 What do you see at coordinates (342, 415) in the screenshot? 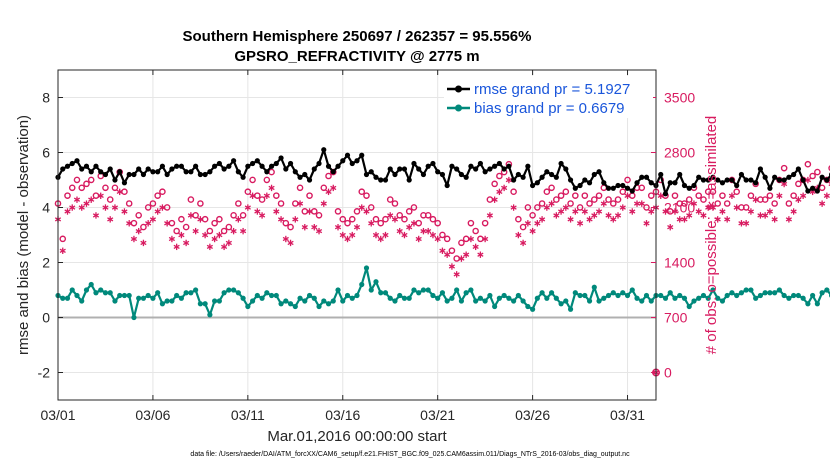
I see `x-tick-label: 03/16` at bounding box center [342, 415].